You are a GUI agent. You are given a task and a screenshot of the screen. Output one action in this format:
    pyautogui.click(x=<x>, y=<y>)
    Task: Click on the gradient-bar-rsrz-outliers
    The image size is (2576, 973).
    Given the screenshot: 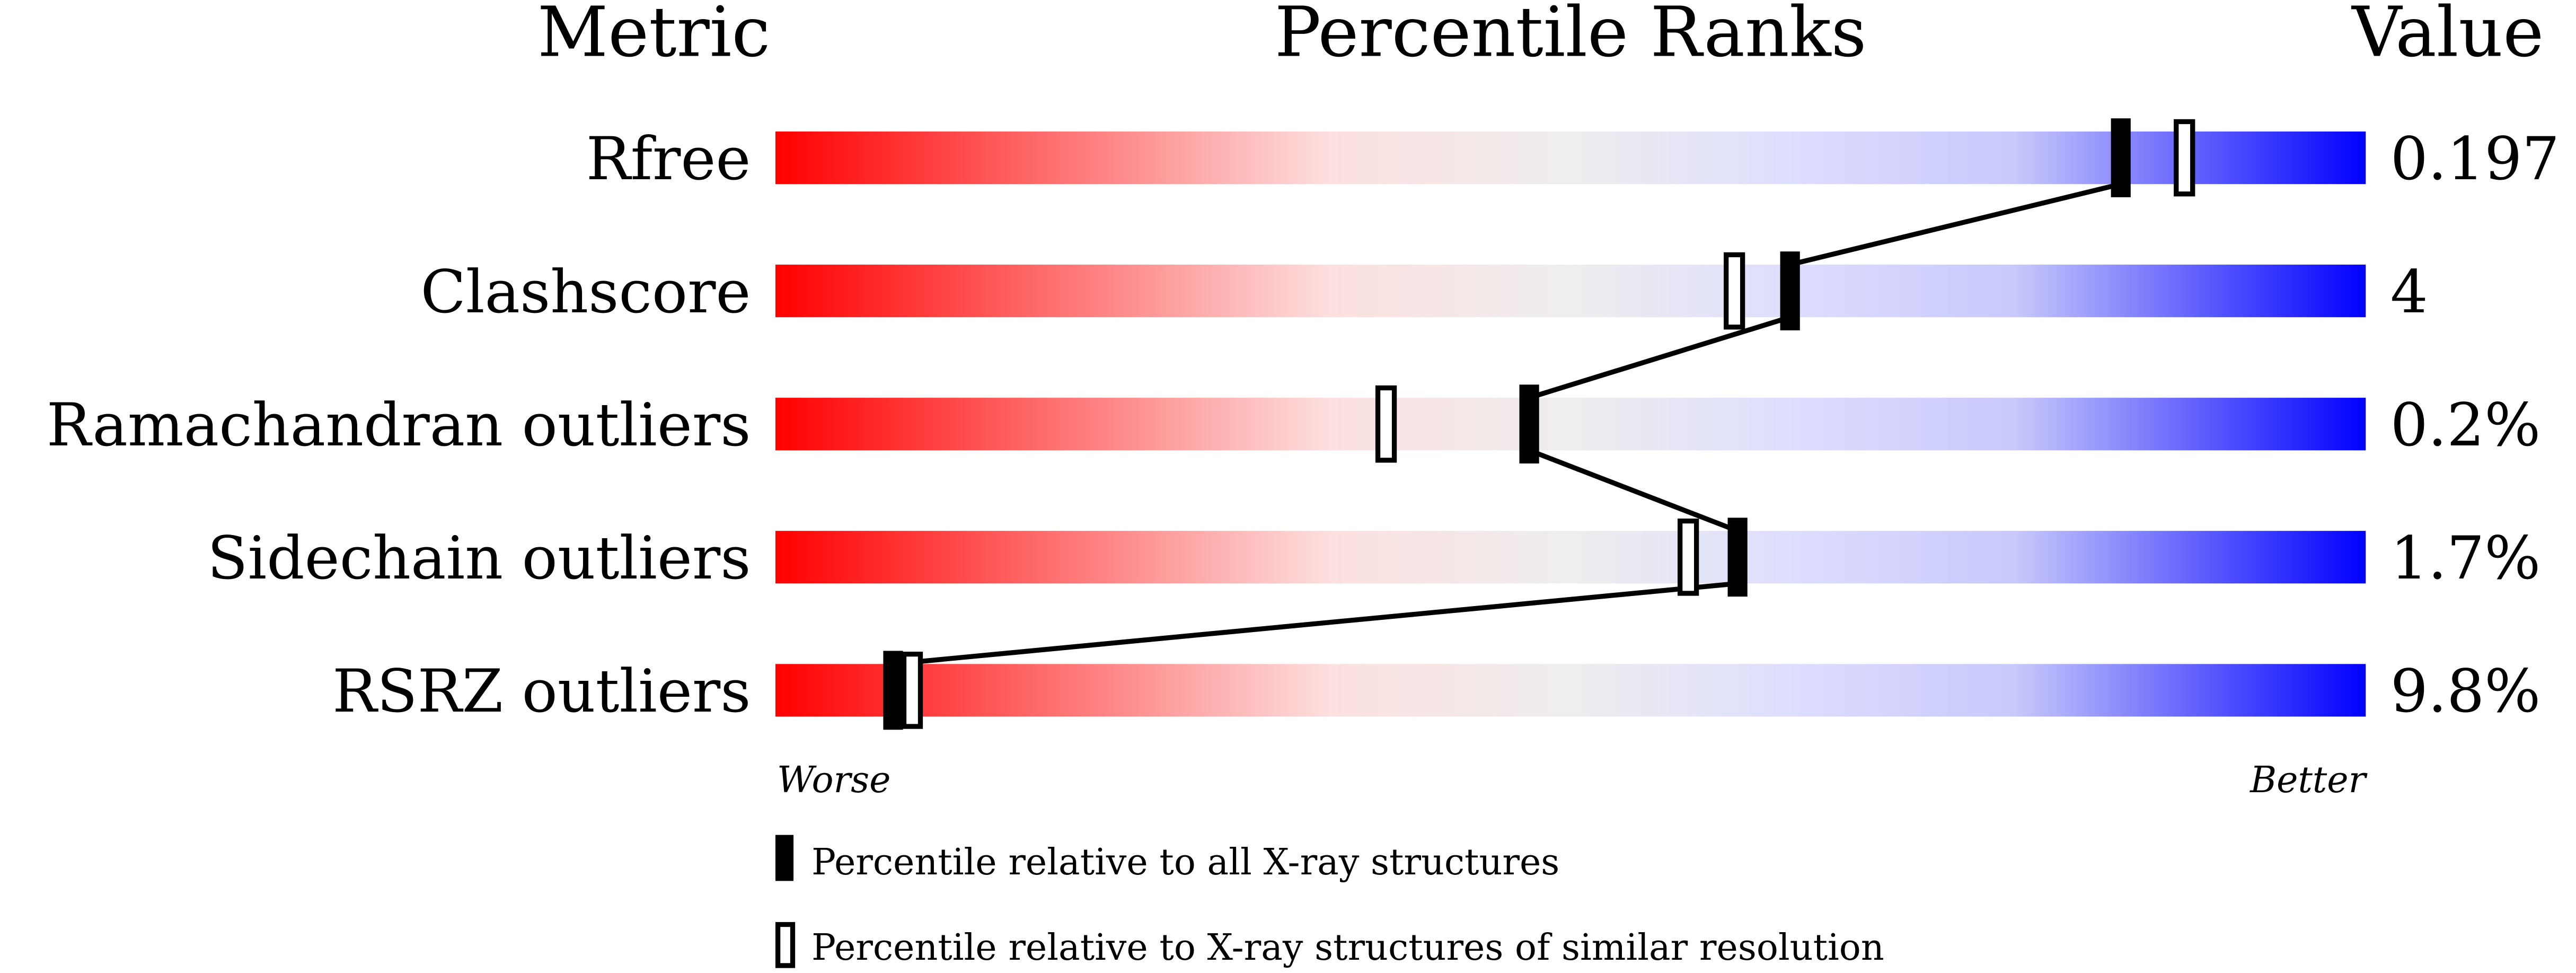 What is the action you would take?
    pyautogui.click(x=1570, y=690)
    